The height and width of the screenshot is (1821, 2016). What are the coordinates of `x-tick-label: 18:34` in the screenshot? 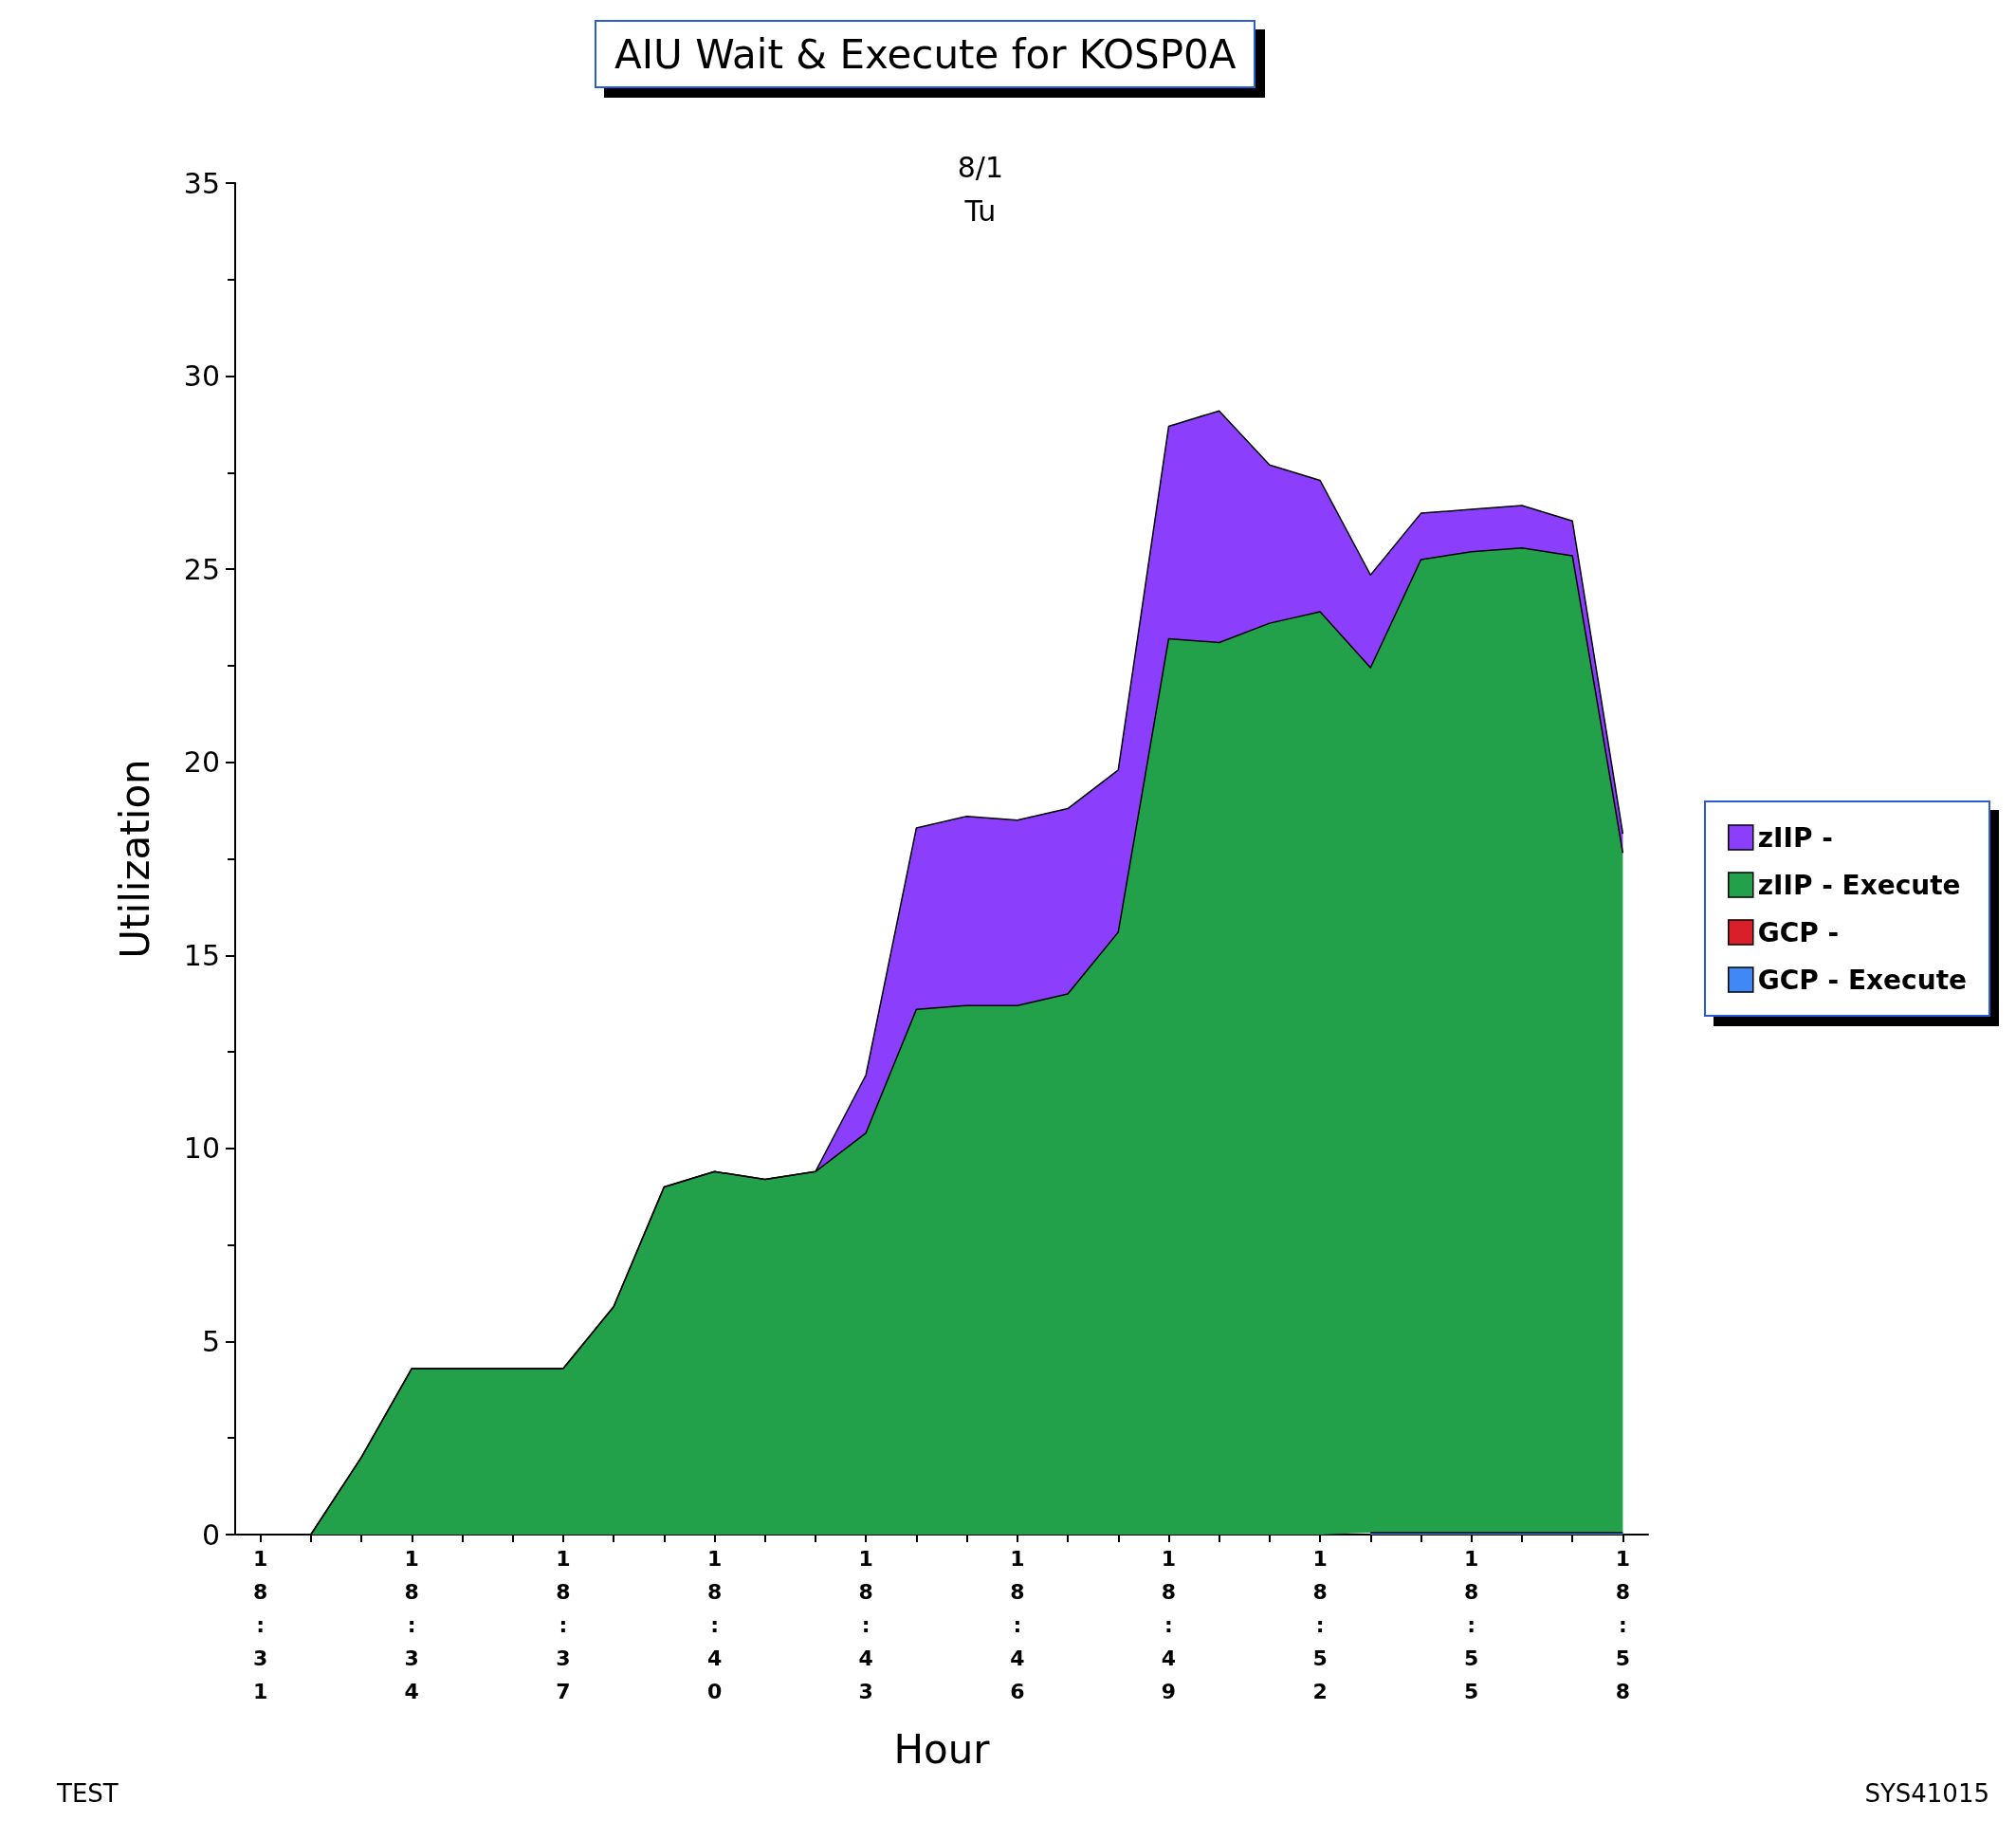 It's located at (411, 1625).